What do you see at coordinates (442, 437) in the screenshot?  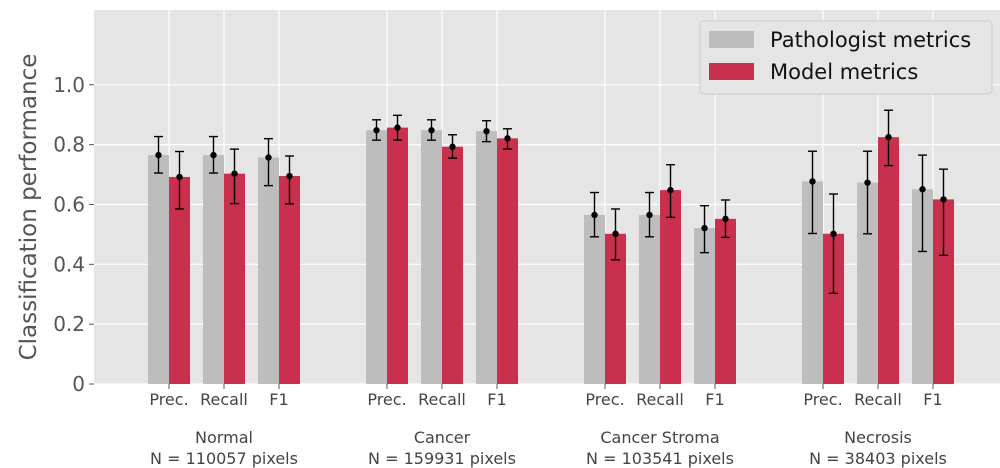 I see `group-name: Cancer` at bounding box center [442, 437].